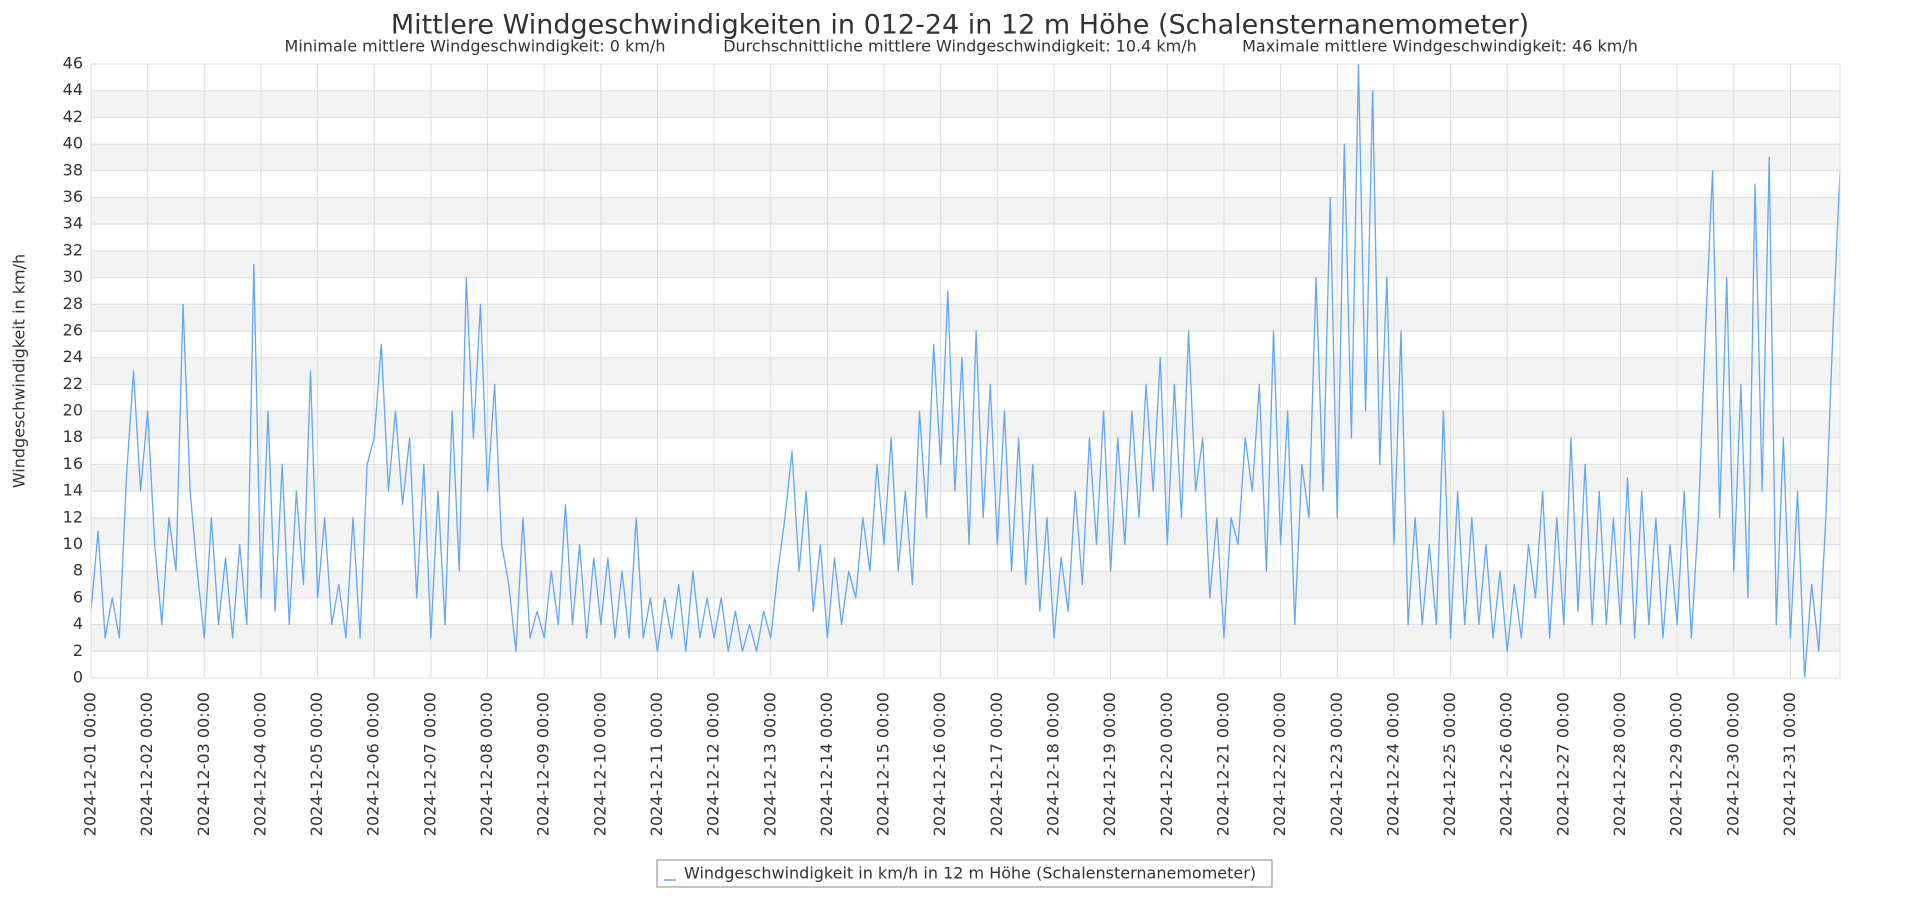 This screenshot has width=1920, height=900. I want to click on x-tick-label: 2024-12-30 00:00, so click(1732, 764).